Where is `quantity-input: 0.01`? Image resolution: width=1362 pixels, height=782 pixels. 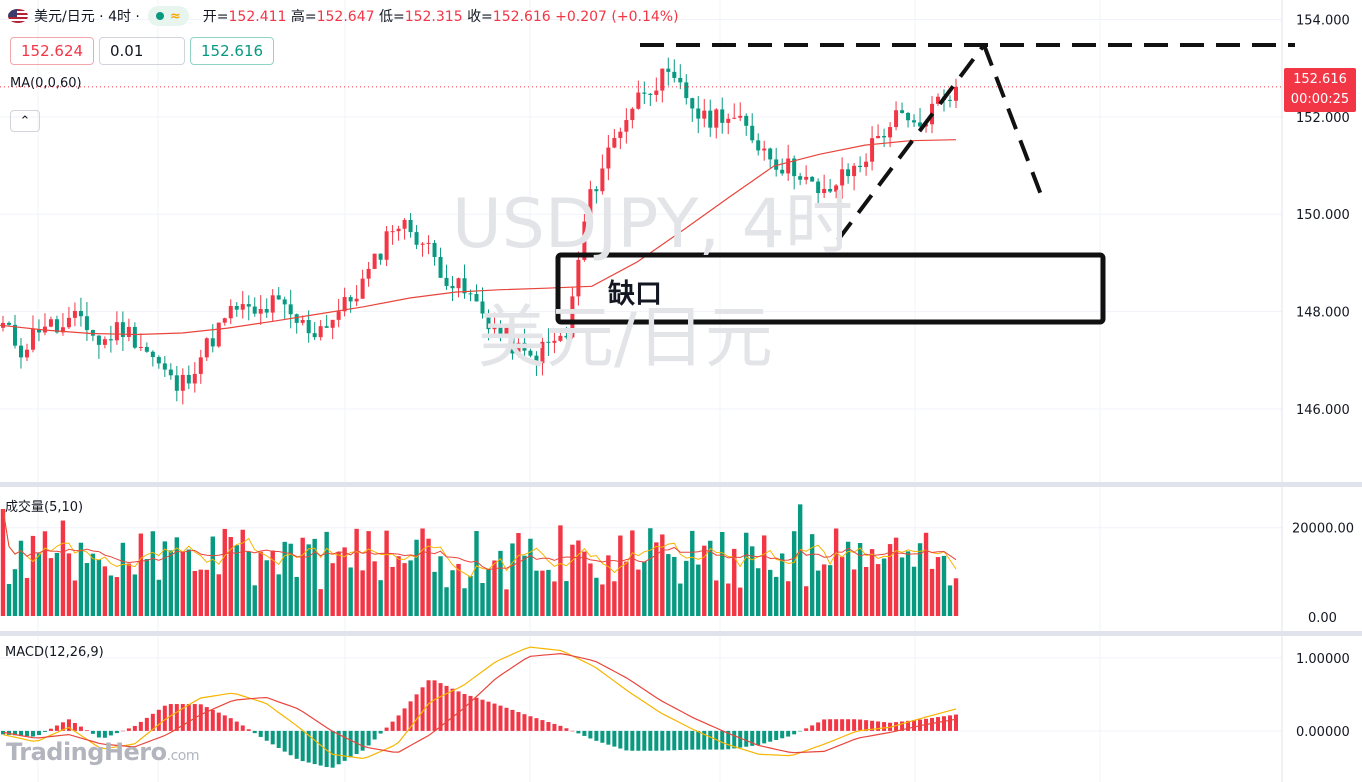 quantity-input: 0.01 is located at coordinates (142, 51).